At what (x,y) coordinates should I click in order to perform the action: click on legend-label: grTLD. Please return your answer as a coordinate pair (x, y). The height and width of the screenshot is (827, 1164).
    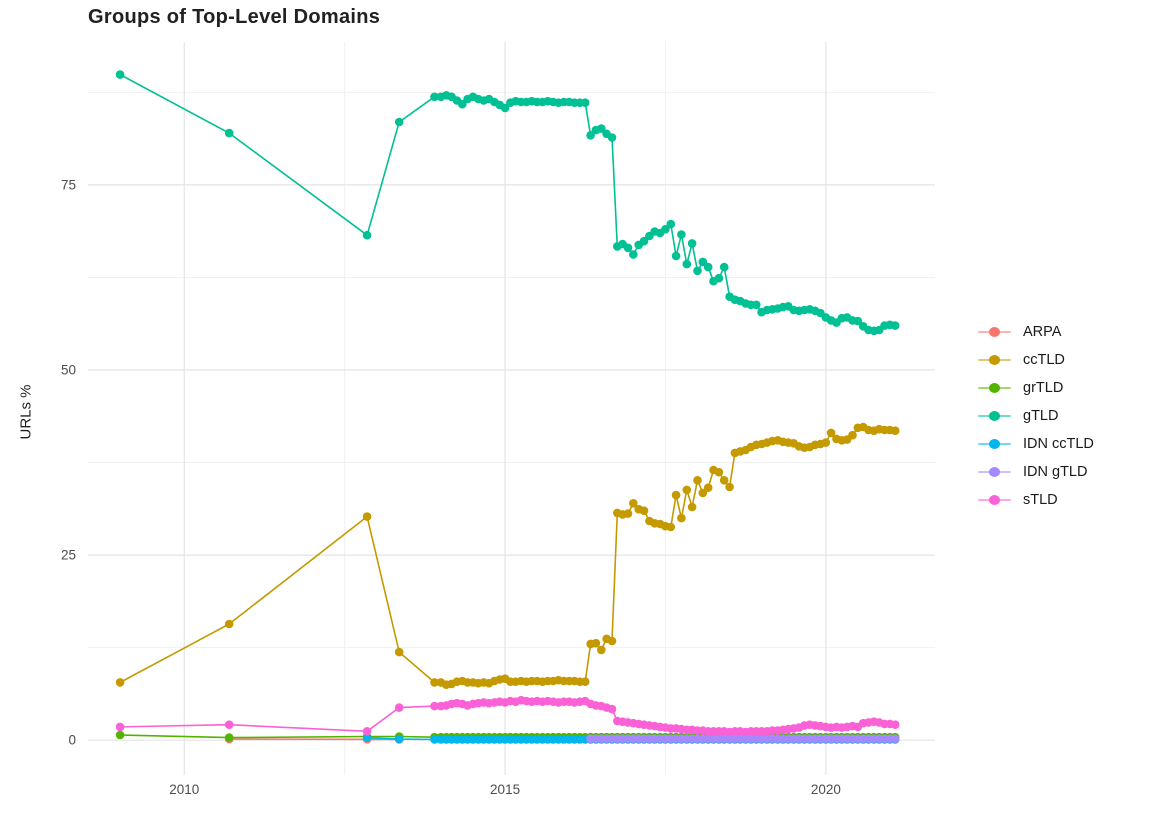
    Looking at the image, I should click on (1043, 387).